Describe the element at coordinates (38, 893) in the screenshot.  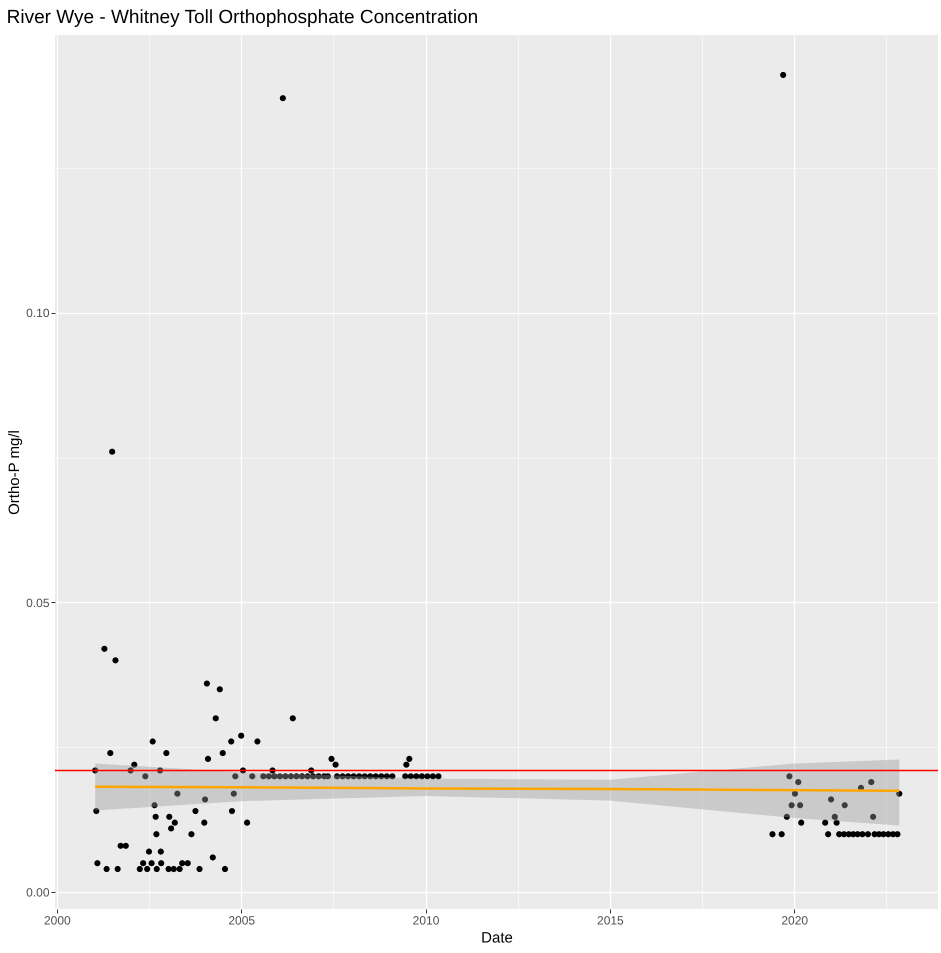
I see `y-tick-label: 0.00` at that location.